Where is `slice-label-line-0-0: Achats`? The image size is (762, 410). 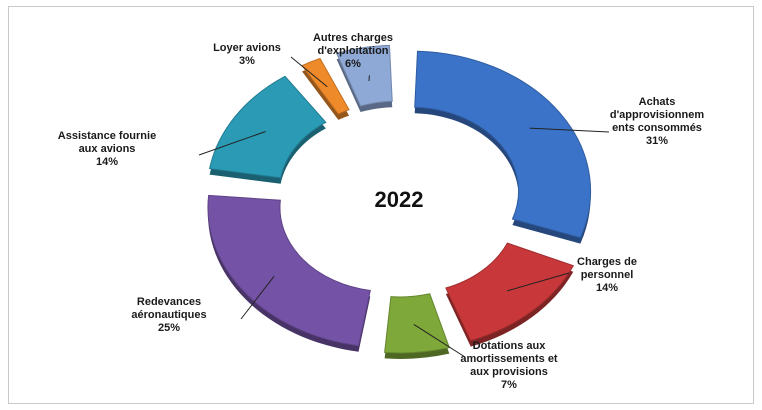 slice-label-line-0-0: Achats is located at coordinates (657, 102).